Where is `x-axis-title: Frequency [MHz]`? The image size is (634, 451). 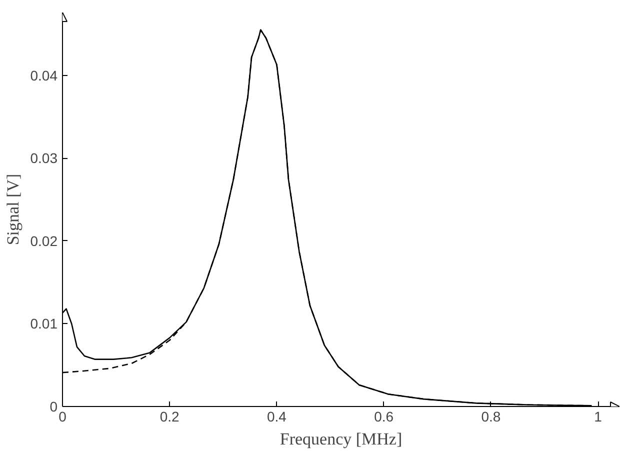 x-axis-title: Frequency [MHz] is located at coordinates (341, 439).